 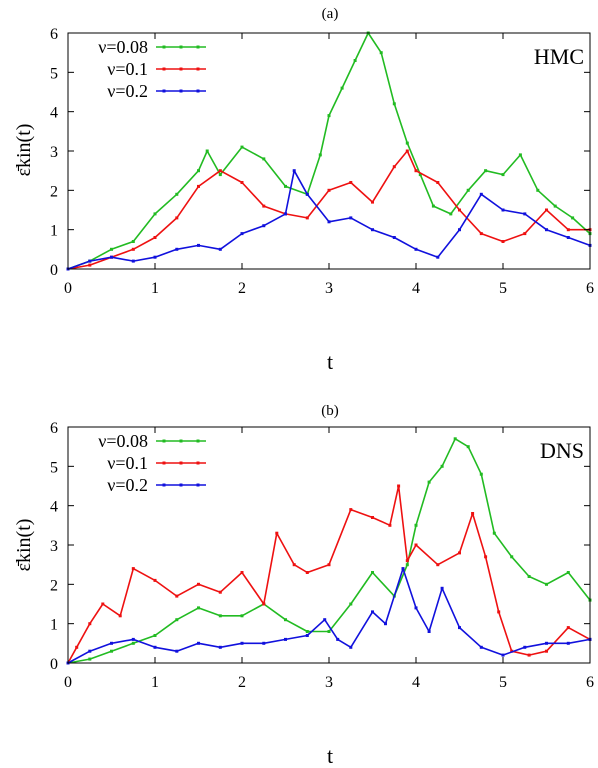 I want to click on panel-b-x-axis-label: t, so click(x=330, y=755).